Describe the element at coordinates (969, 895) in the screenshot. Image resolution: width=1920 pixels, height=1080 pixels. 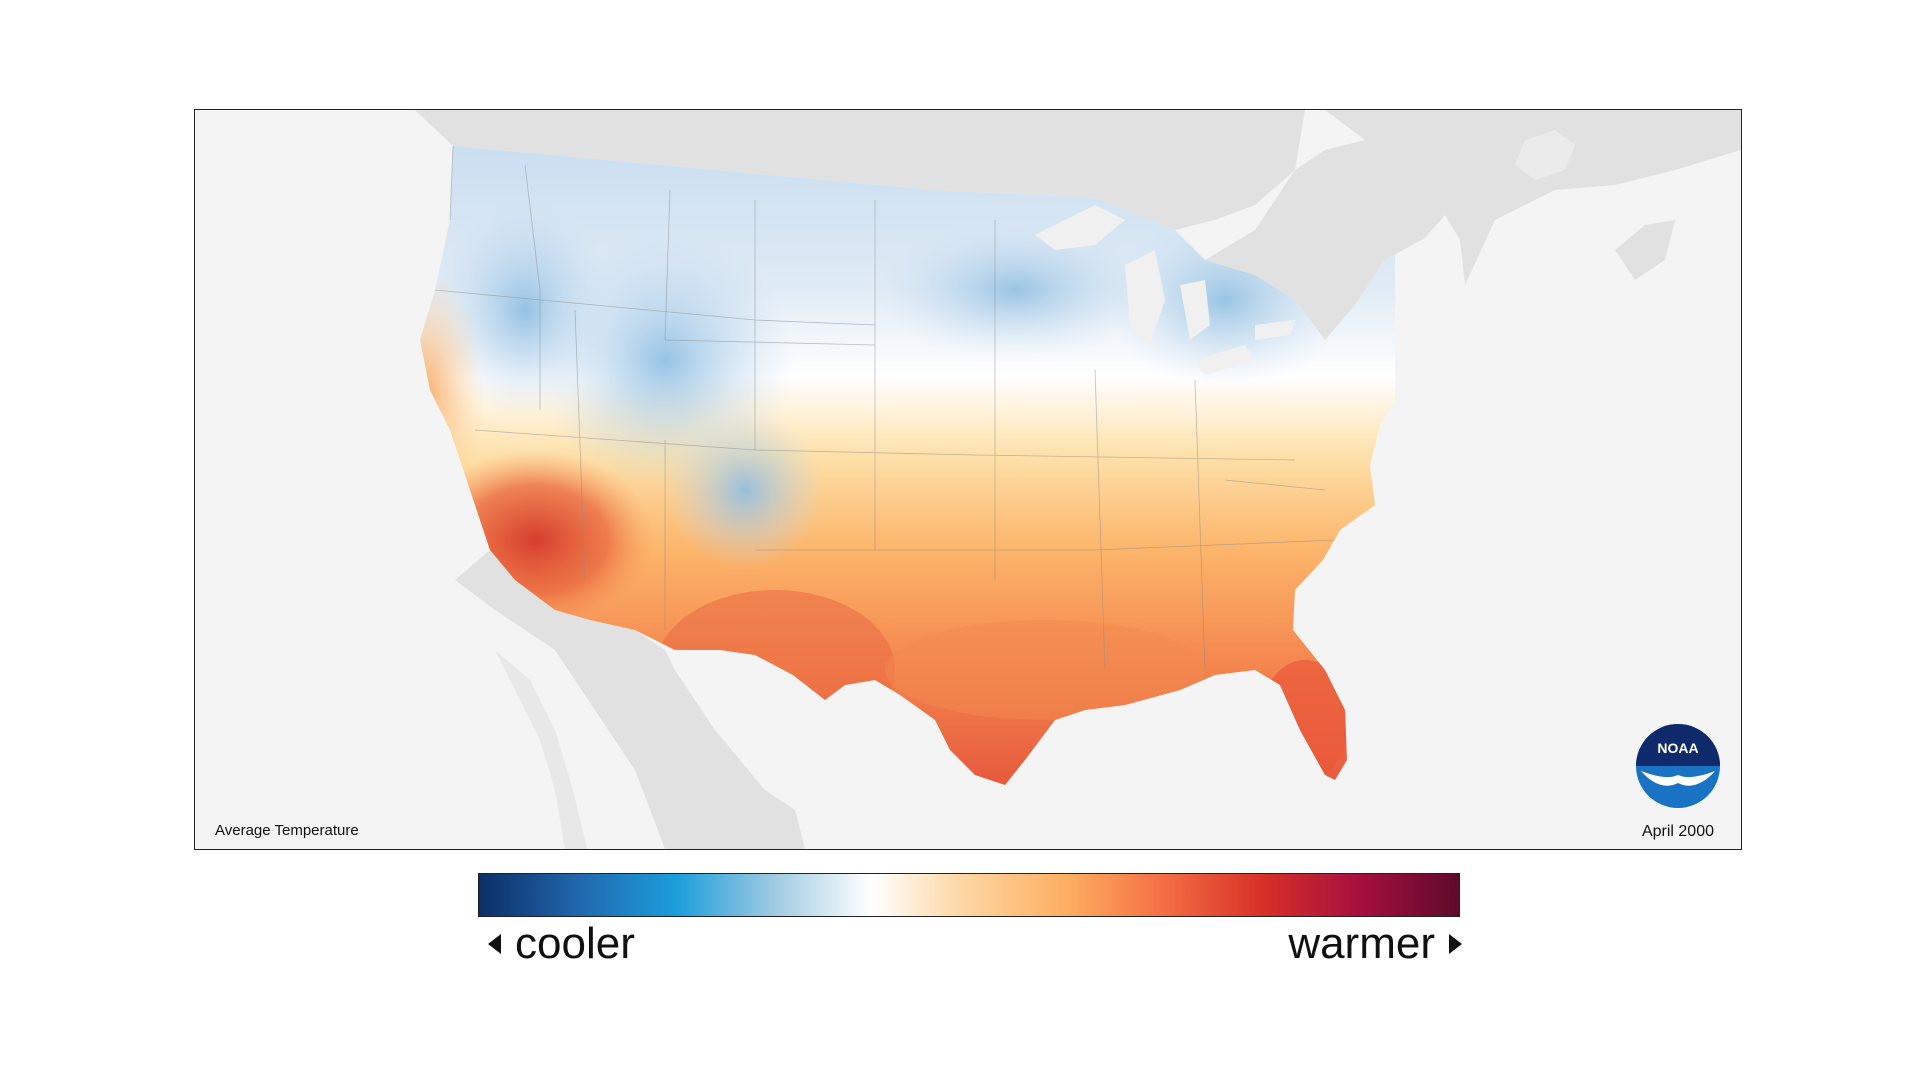
I see `temperature-color-scale` at that location.